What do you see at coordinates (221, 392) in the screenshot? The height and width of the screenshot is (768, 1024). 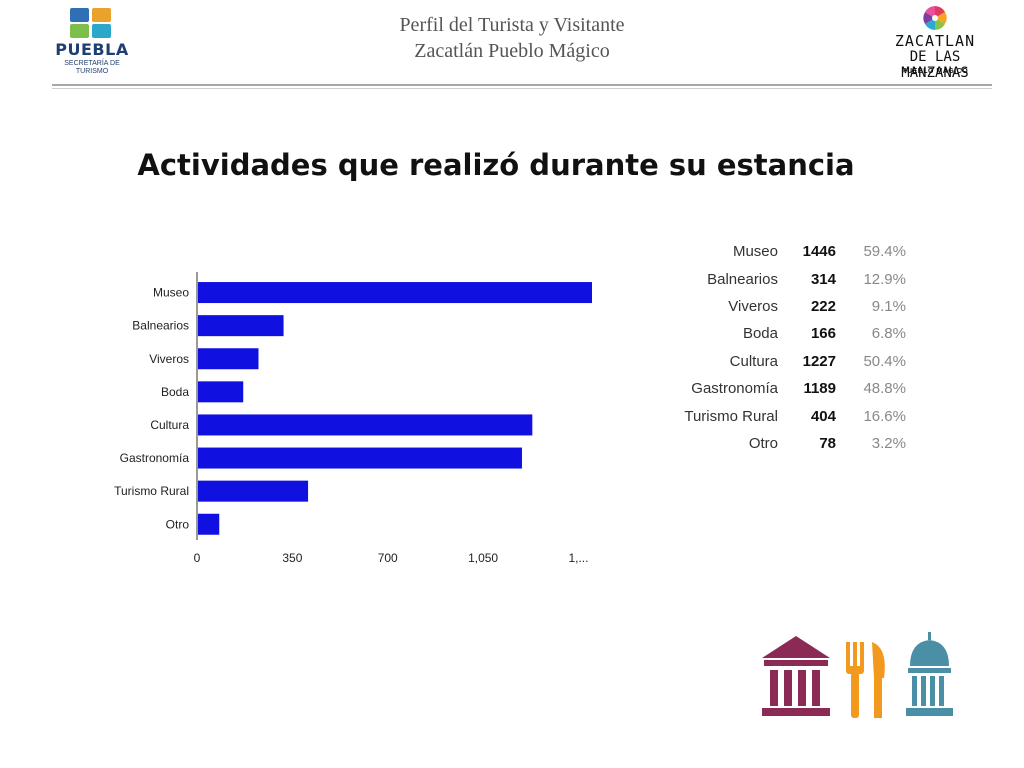 I see `bar-boda` at bounding box center [221, 392].